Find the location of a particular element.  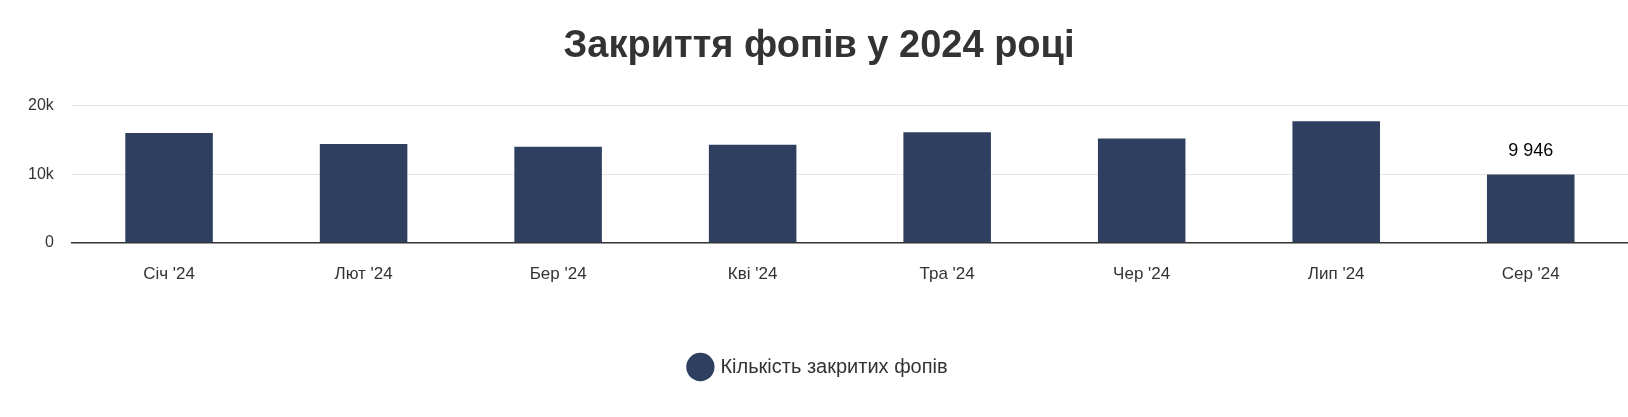

x-tick-label: Лип '24 is located at coordinates (1336, 274).